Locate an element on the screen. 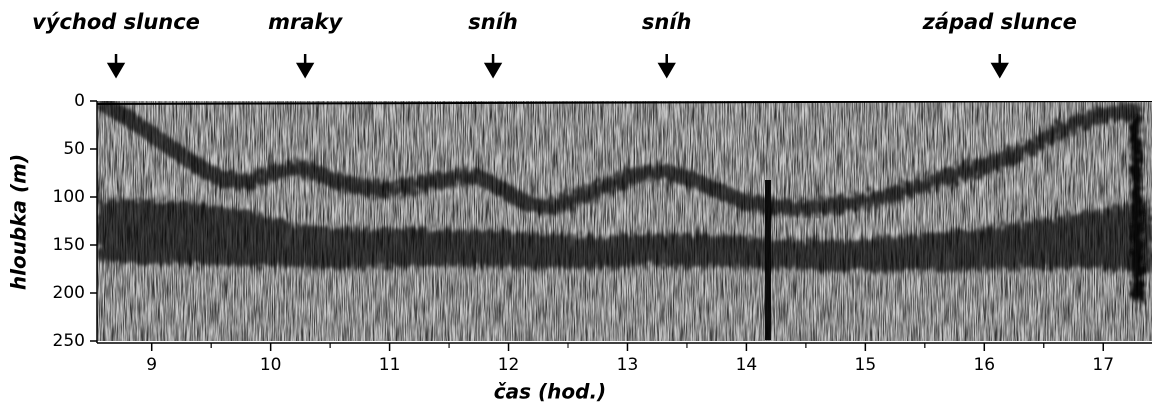 The width and height of the screenshot is (1152, 407). x-tick-label: 16 is located at coordinates (984, 365).